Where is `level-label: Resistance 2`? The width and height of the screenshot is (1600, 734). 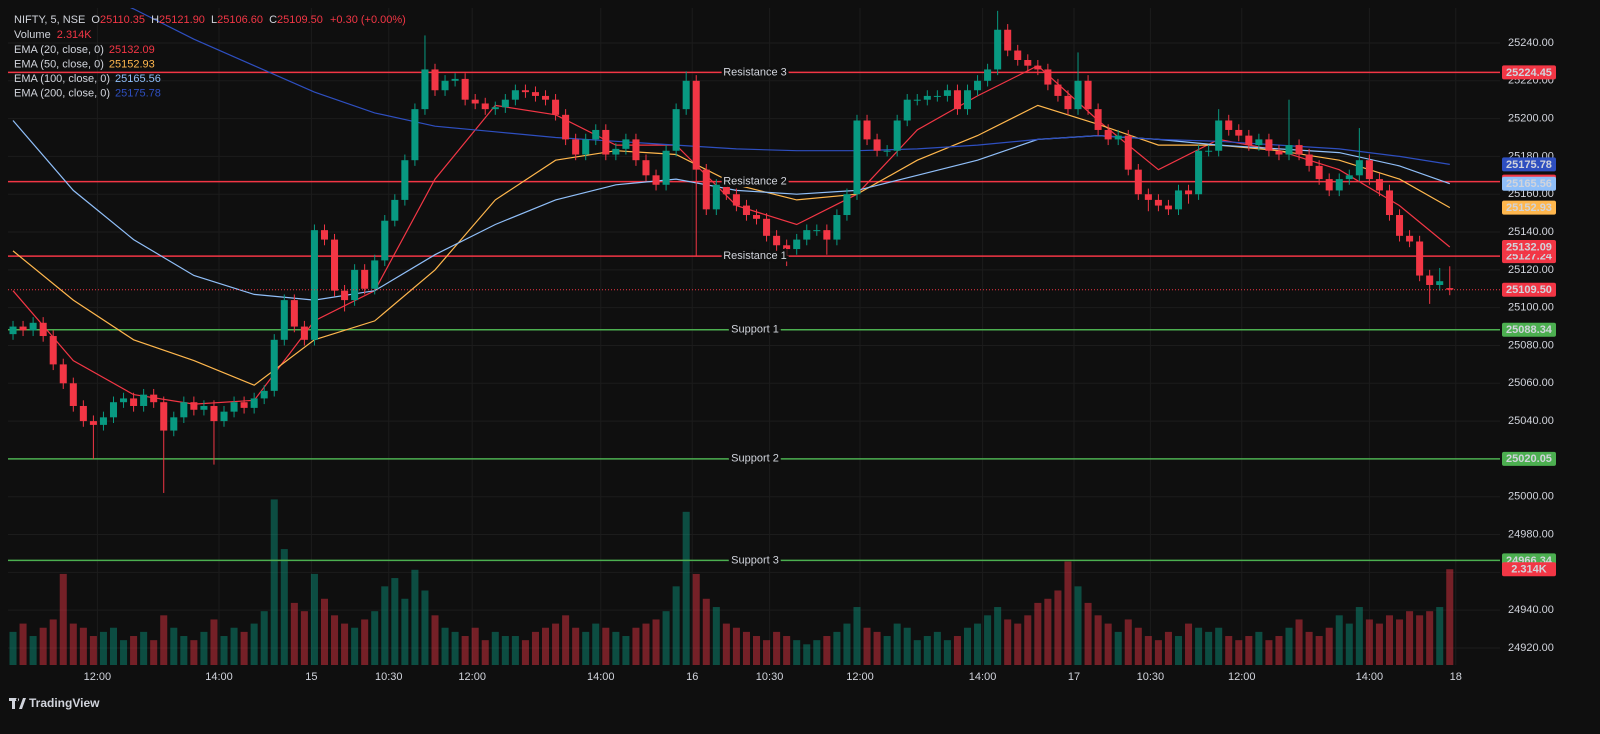 level-label: Resistance 2 is located at coordinates (755, 182).